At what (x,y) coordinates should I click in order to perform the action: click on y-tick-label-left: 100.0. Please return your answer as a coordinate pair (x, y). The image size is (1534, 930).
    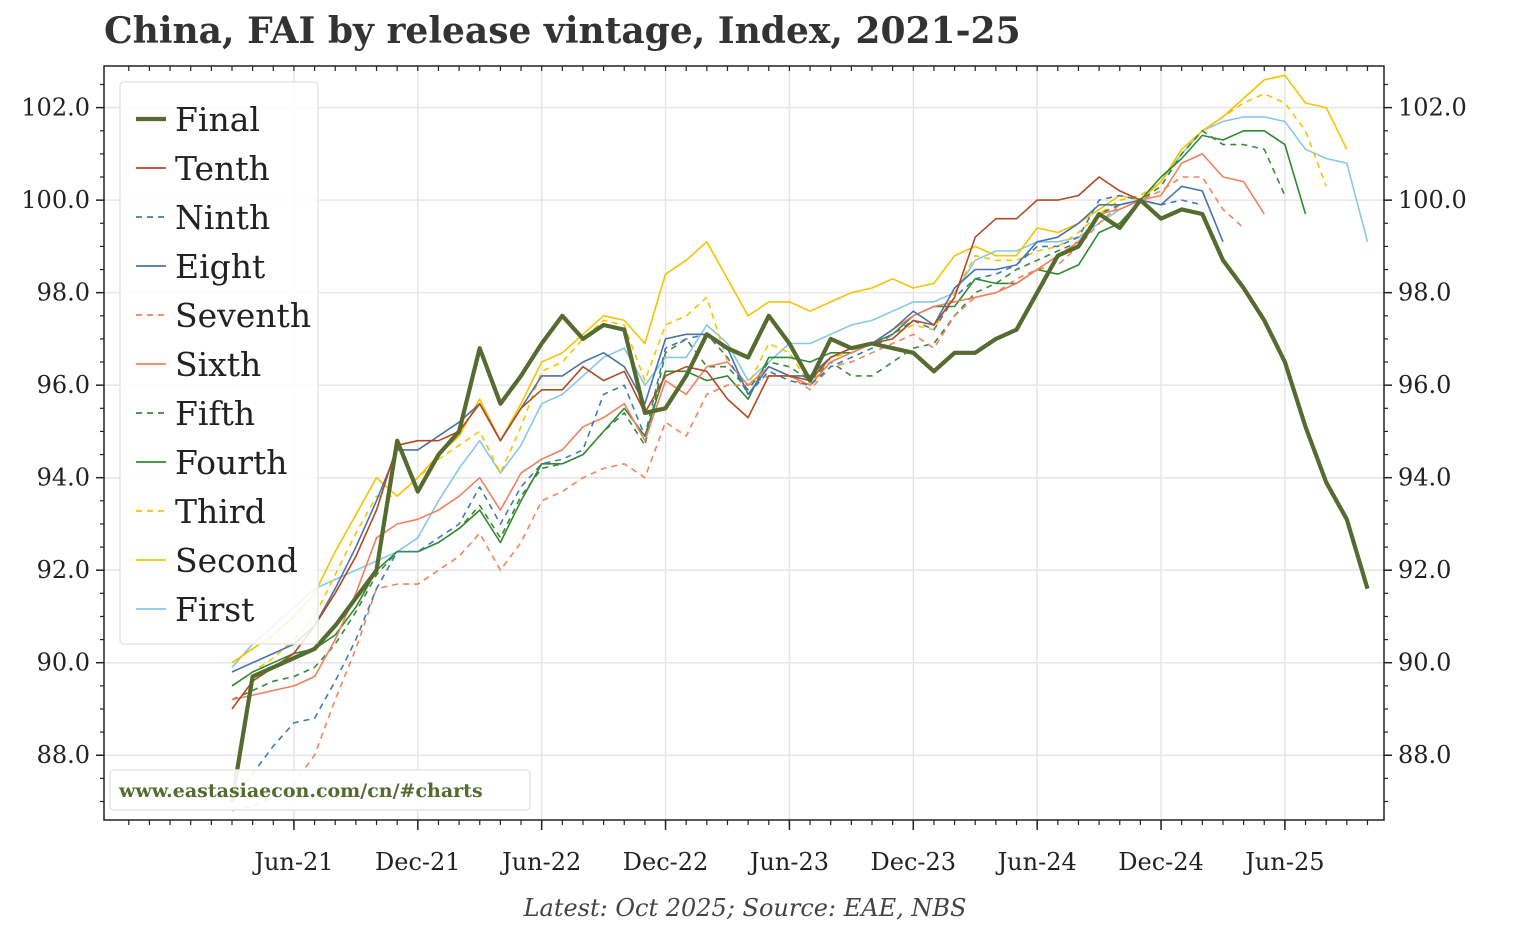
    Looking at the image, I should click on (55, 200).